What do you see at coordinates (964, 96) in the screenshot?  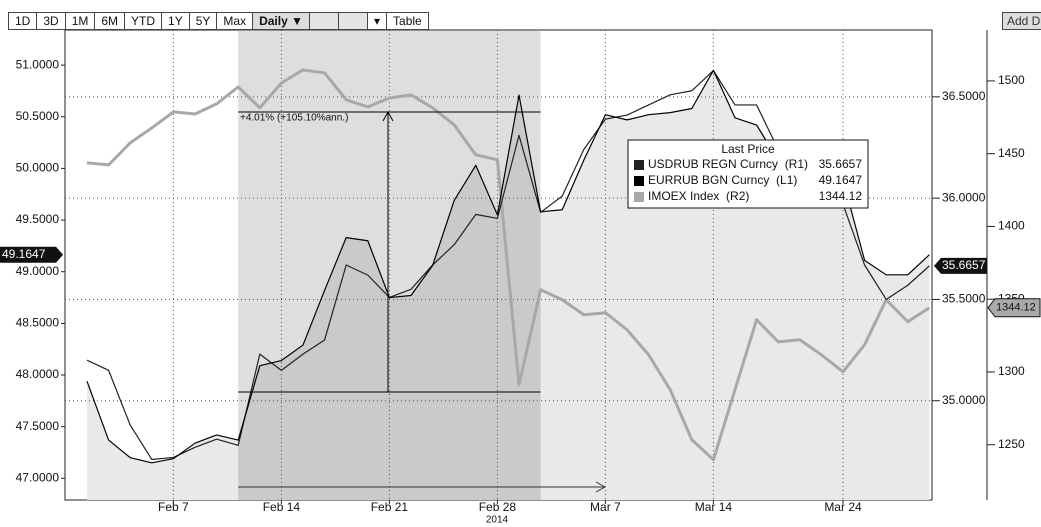 I see `y2-tick-label: 36.5000` at bounding box center [964, 96].